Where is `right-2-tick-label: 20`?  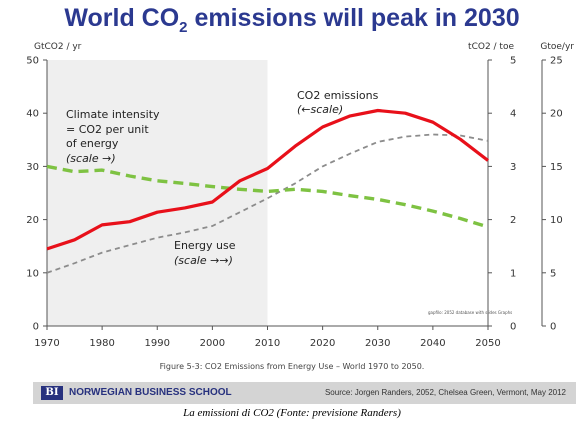 right-2-tick-label: 20 is located at coordinates (556, 114).